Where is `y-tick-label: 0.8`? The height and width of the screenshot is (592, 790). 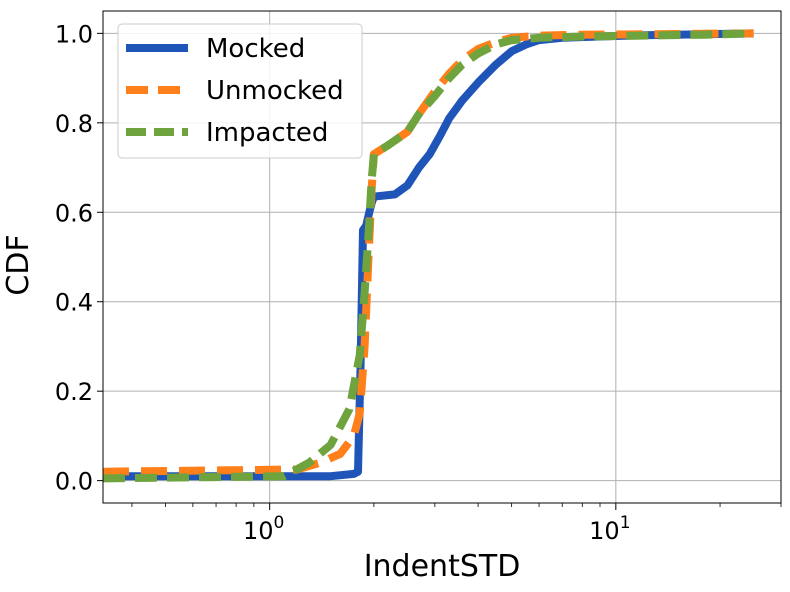
y-tick-label: 0.8 is located at coordinates (74, 124).